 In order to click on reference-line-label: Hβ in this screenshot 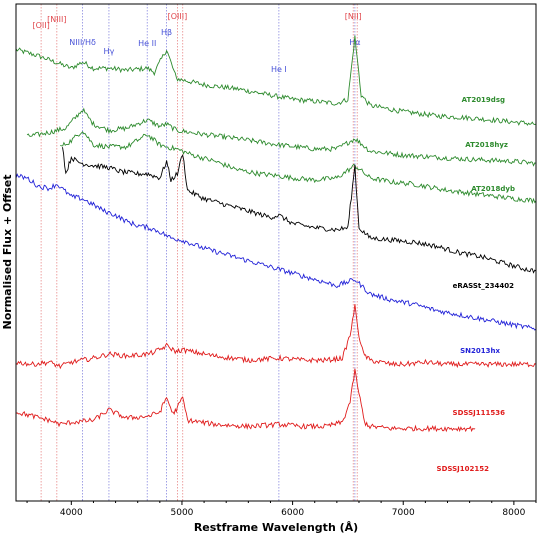, I will do `click(166, 32)`.